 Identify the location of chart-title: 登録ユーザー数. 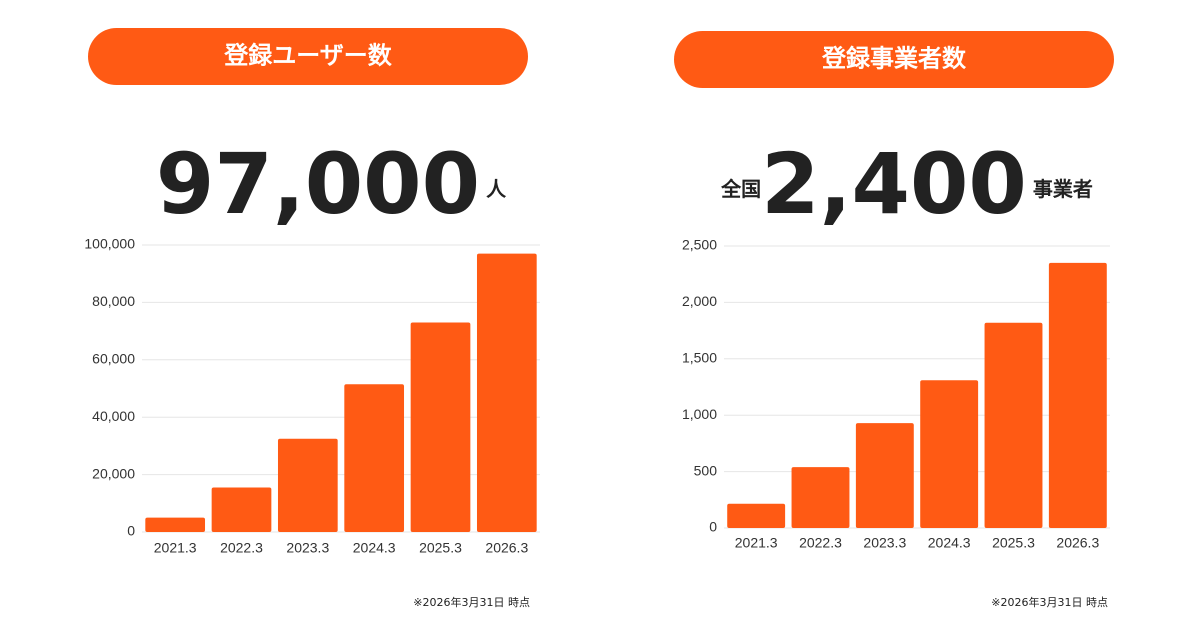
(308, 56).